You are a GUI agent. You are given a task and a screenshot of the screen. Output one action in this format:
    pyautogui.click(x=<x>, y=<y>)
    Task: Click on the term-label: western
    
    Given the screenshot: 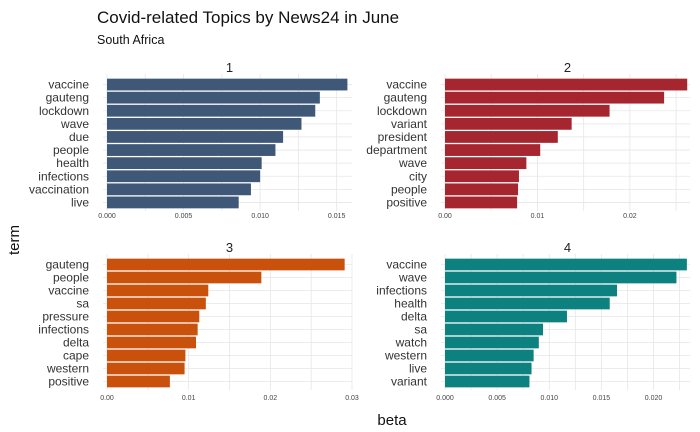 What is the action you would take?
    pyautogui.click(x=67, y=369)
    